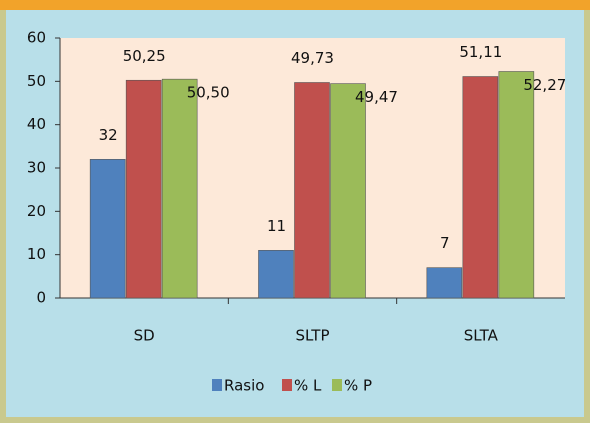  What do you see at coordinates (244, 386) in the screenshot?
I see `legend-label: Rasio` at bounding box center [244, 386].